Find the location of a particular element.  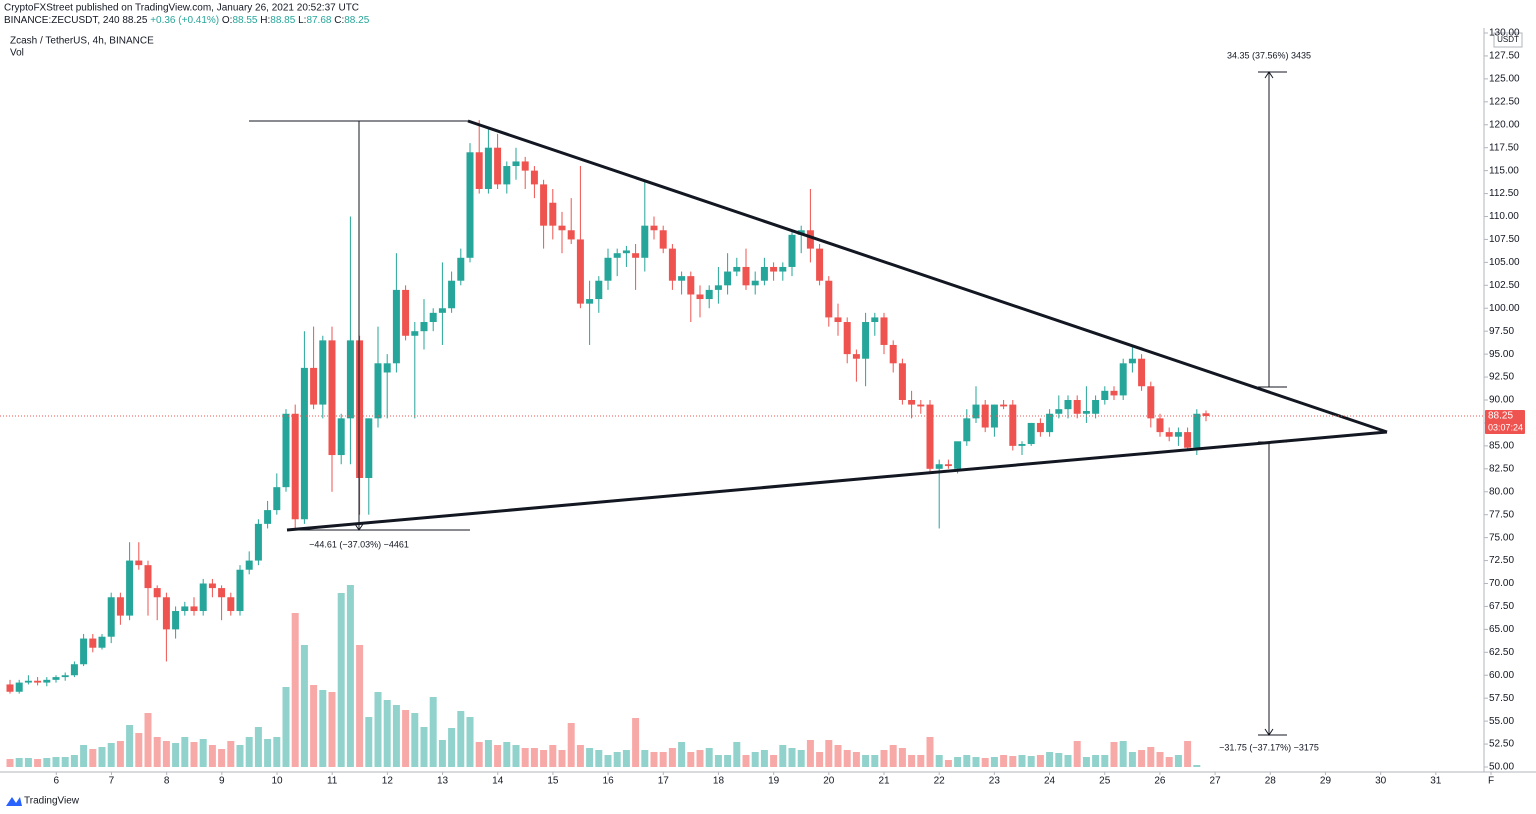

volume-label: Vol is located at coordinates (17, 53).